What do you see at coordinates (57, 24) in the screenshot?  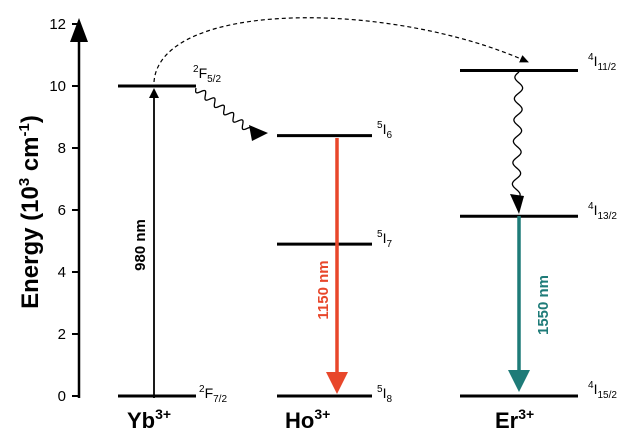 I see `y-tick-label: 12` at bounding box center [57, 24].